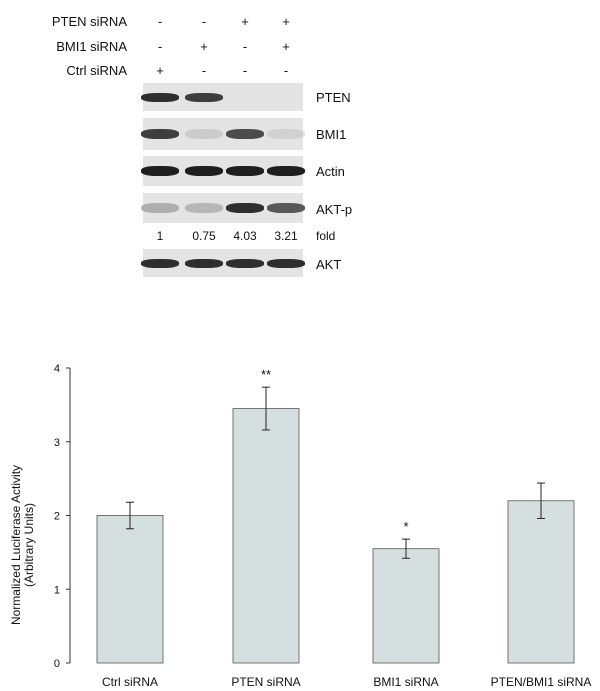 This screenshot has width=600, height=691. I want to click on y-tick-label: 4, so click(57, 369).